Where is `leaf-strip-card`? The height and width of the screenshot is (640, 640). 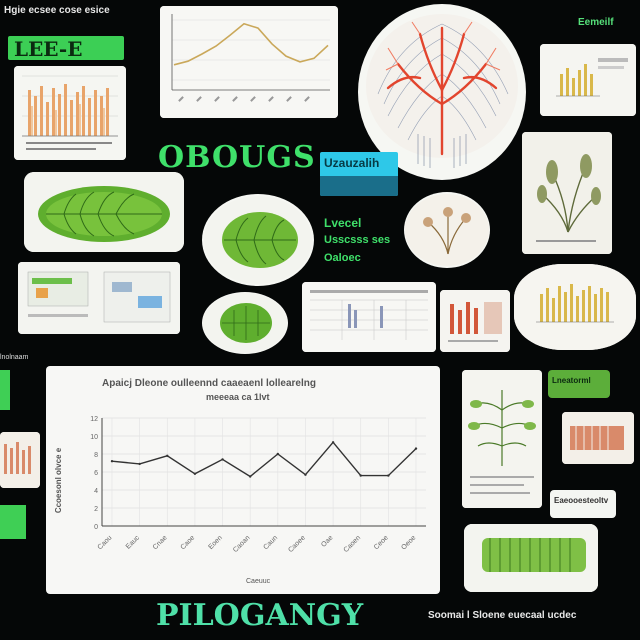 leaf-strip-card is located at coordinates (531, 558).